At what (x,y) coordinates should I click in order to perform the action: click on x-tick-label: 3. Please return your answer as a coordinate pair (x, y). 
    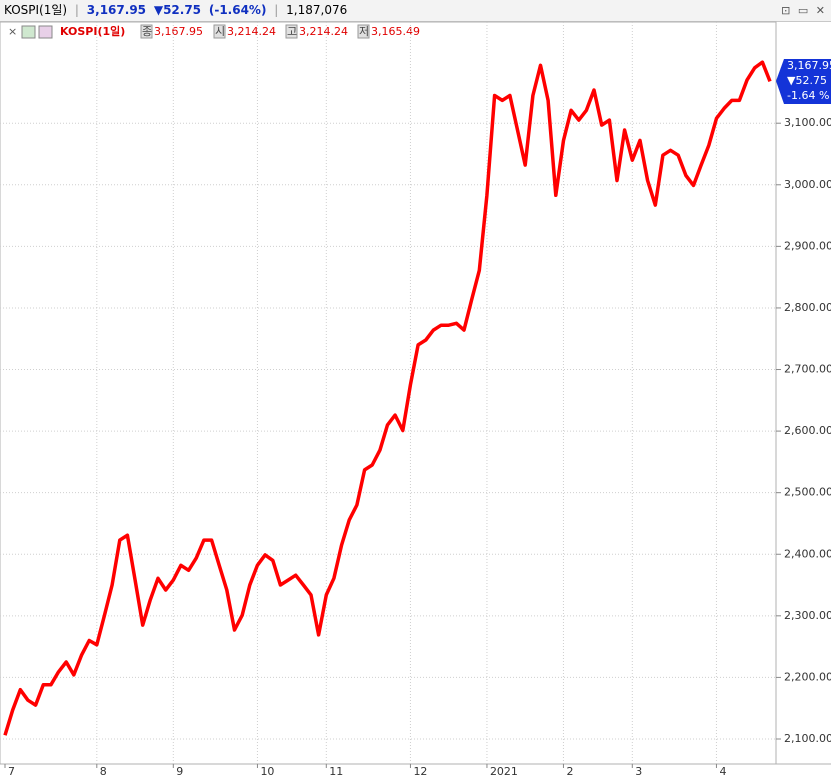
    Looking at the image, I should click on (638, 771).